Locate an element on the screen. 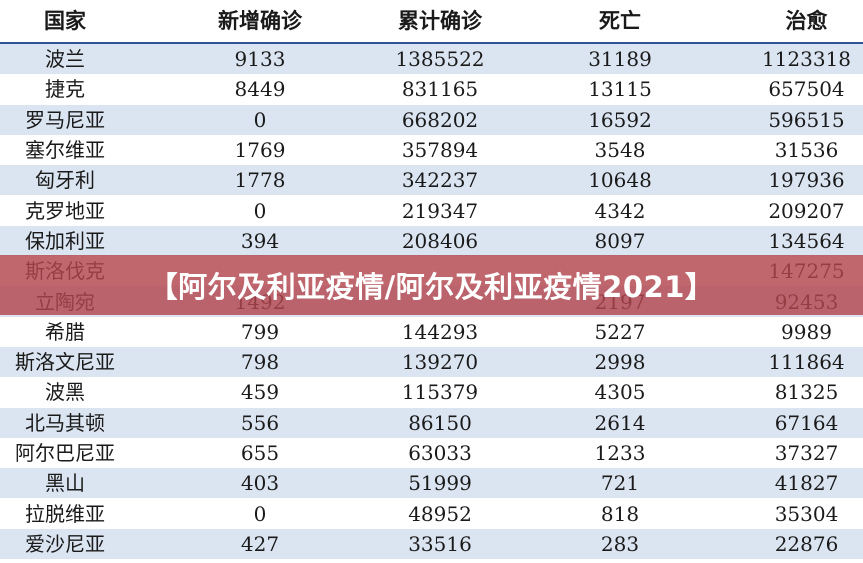 The image size is (863, 563). cell-recovered: 657504 is located at coordinates (806, 89).